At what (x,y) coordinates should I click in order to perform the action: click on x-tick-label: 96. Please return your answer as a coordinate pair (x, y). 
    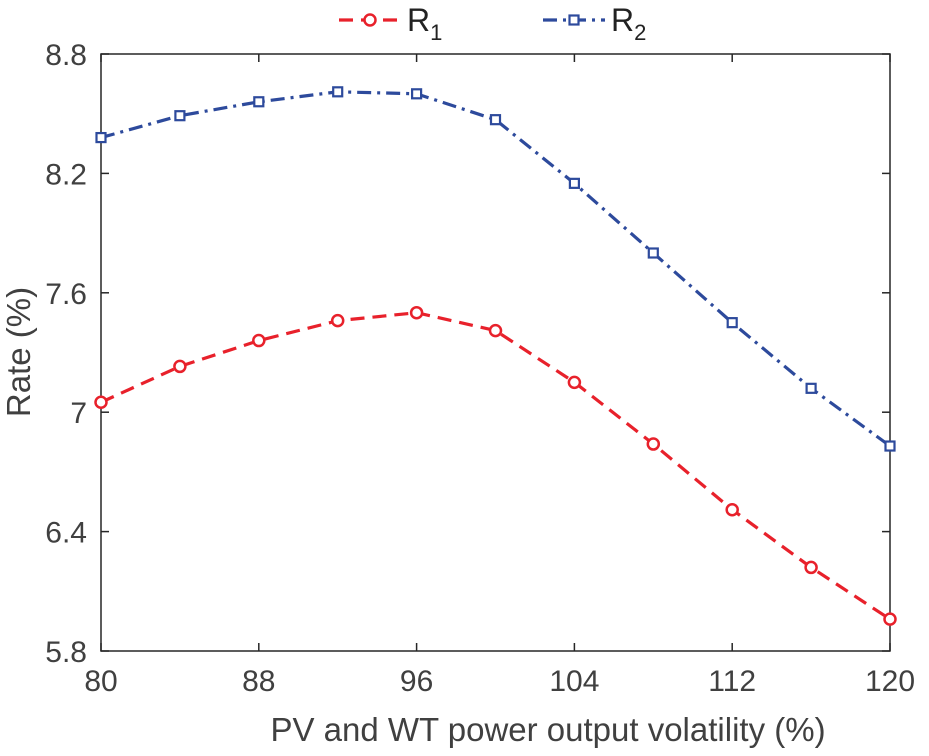
    Looking at the image, I should click on (416, 681).